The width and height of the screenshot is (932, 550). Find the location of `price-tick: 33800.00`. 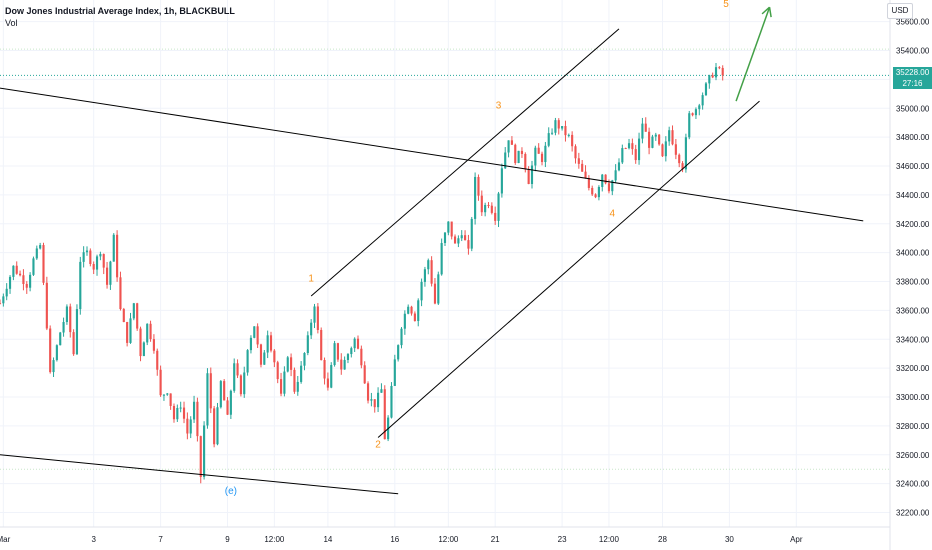

price-tick: 33800.00 is located at coordinates (913, 282).